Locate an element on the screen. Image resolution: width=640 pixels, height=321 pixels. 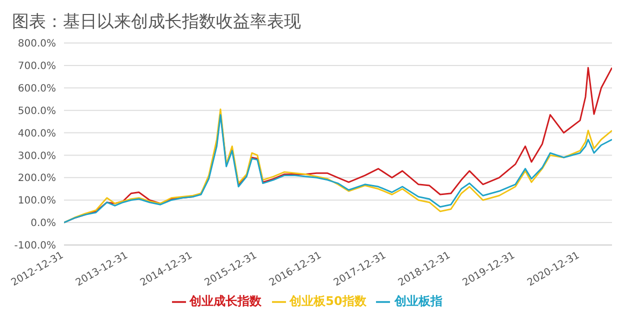
y-tick-label: 500.0% is located at coordinates (37, 111).